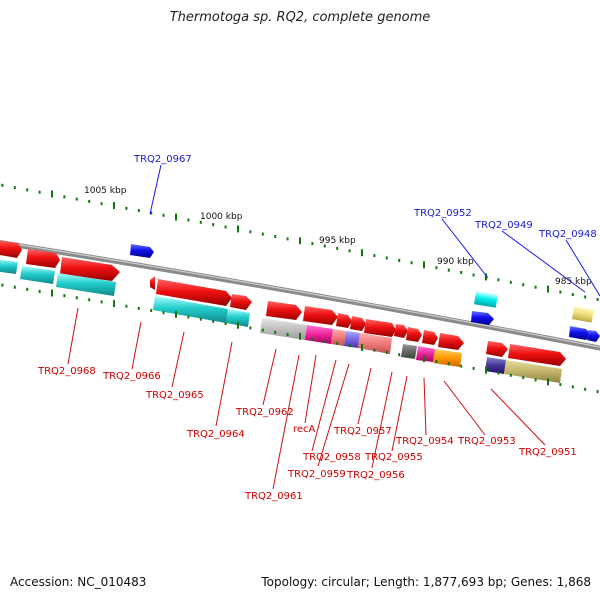 This screenshot has height=600, width=600. What do you see at coordinates (393, 457) in the screenshot?
I see `gene-label-trq2-0955: TRQ2_0955` at bounding box center [393, 457].